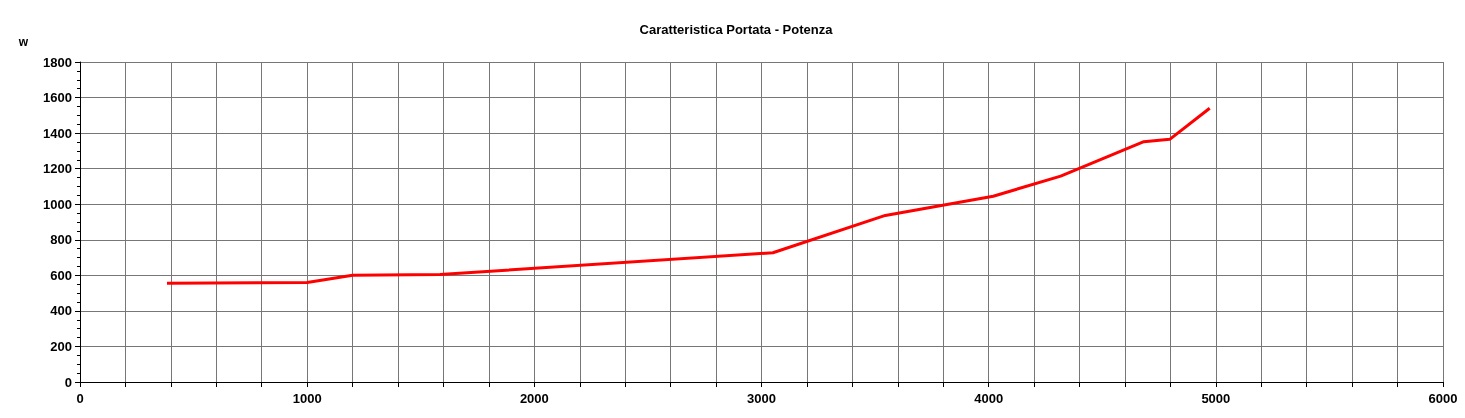 This screenshot has width=1465, height=418. What do you see at coordinates (57, 204) in the screenshot?
I see `y-tick-label: 1000` at bounding box center [57, 204].